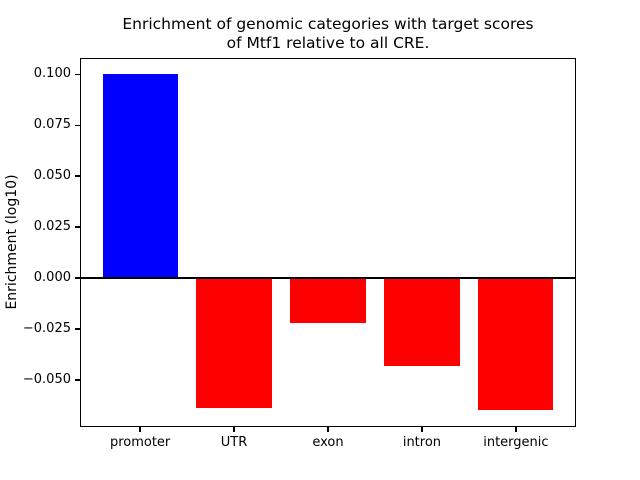 This screenshot has height=480, width=640. I want to click on y-tick-0.075, so click(77, 125).